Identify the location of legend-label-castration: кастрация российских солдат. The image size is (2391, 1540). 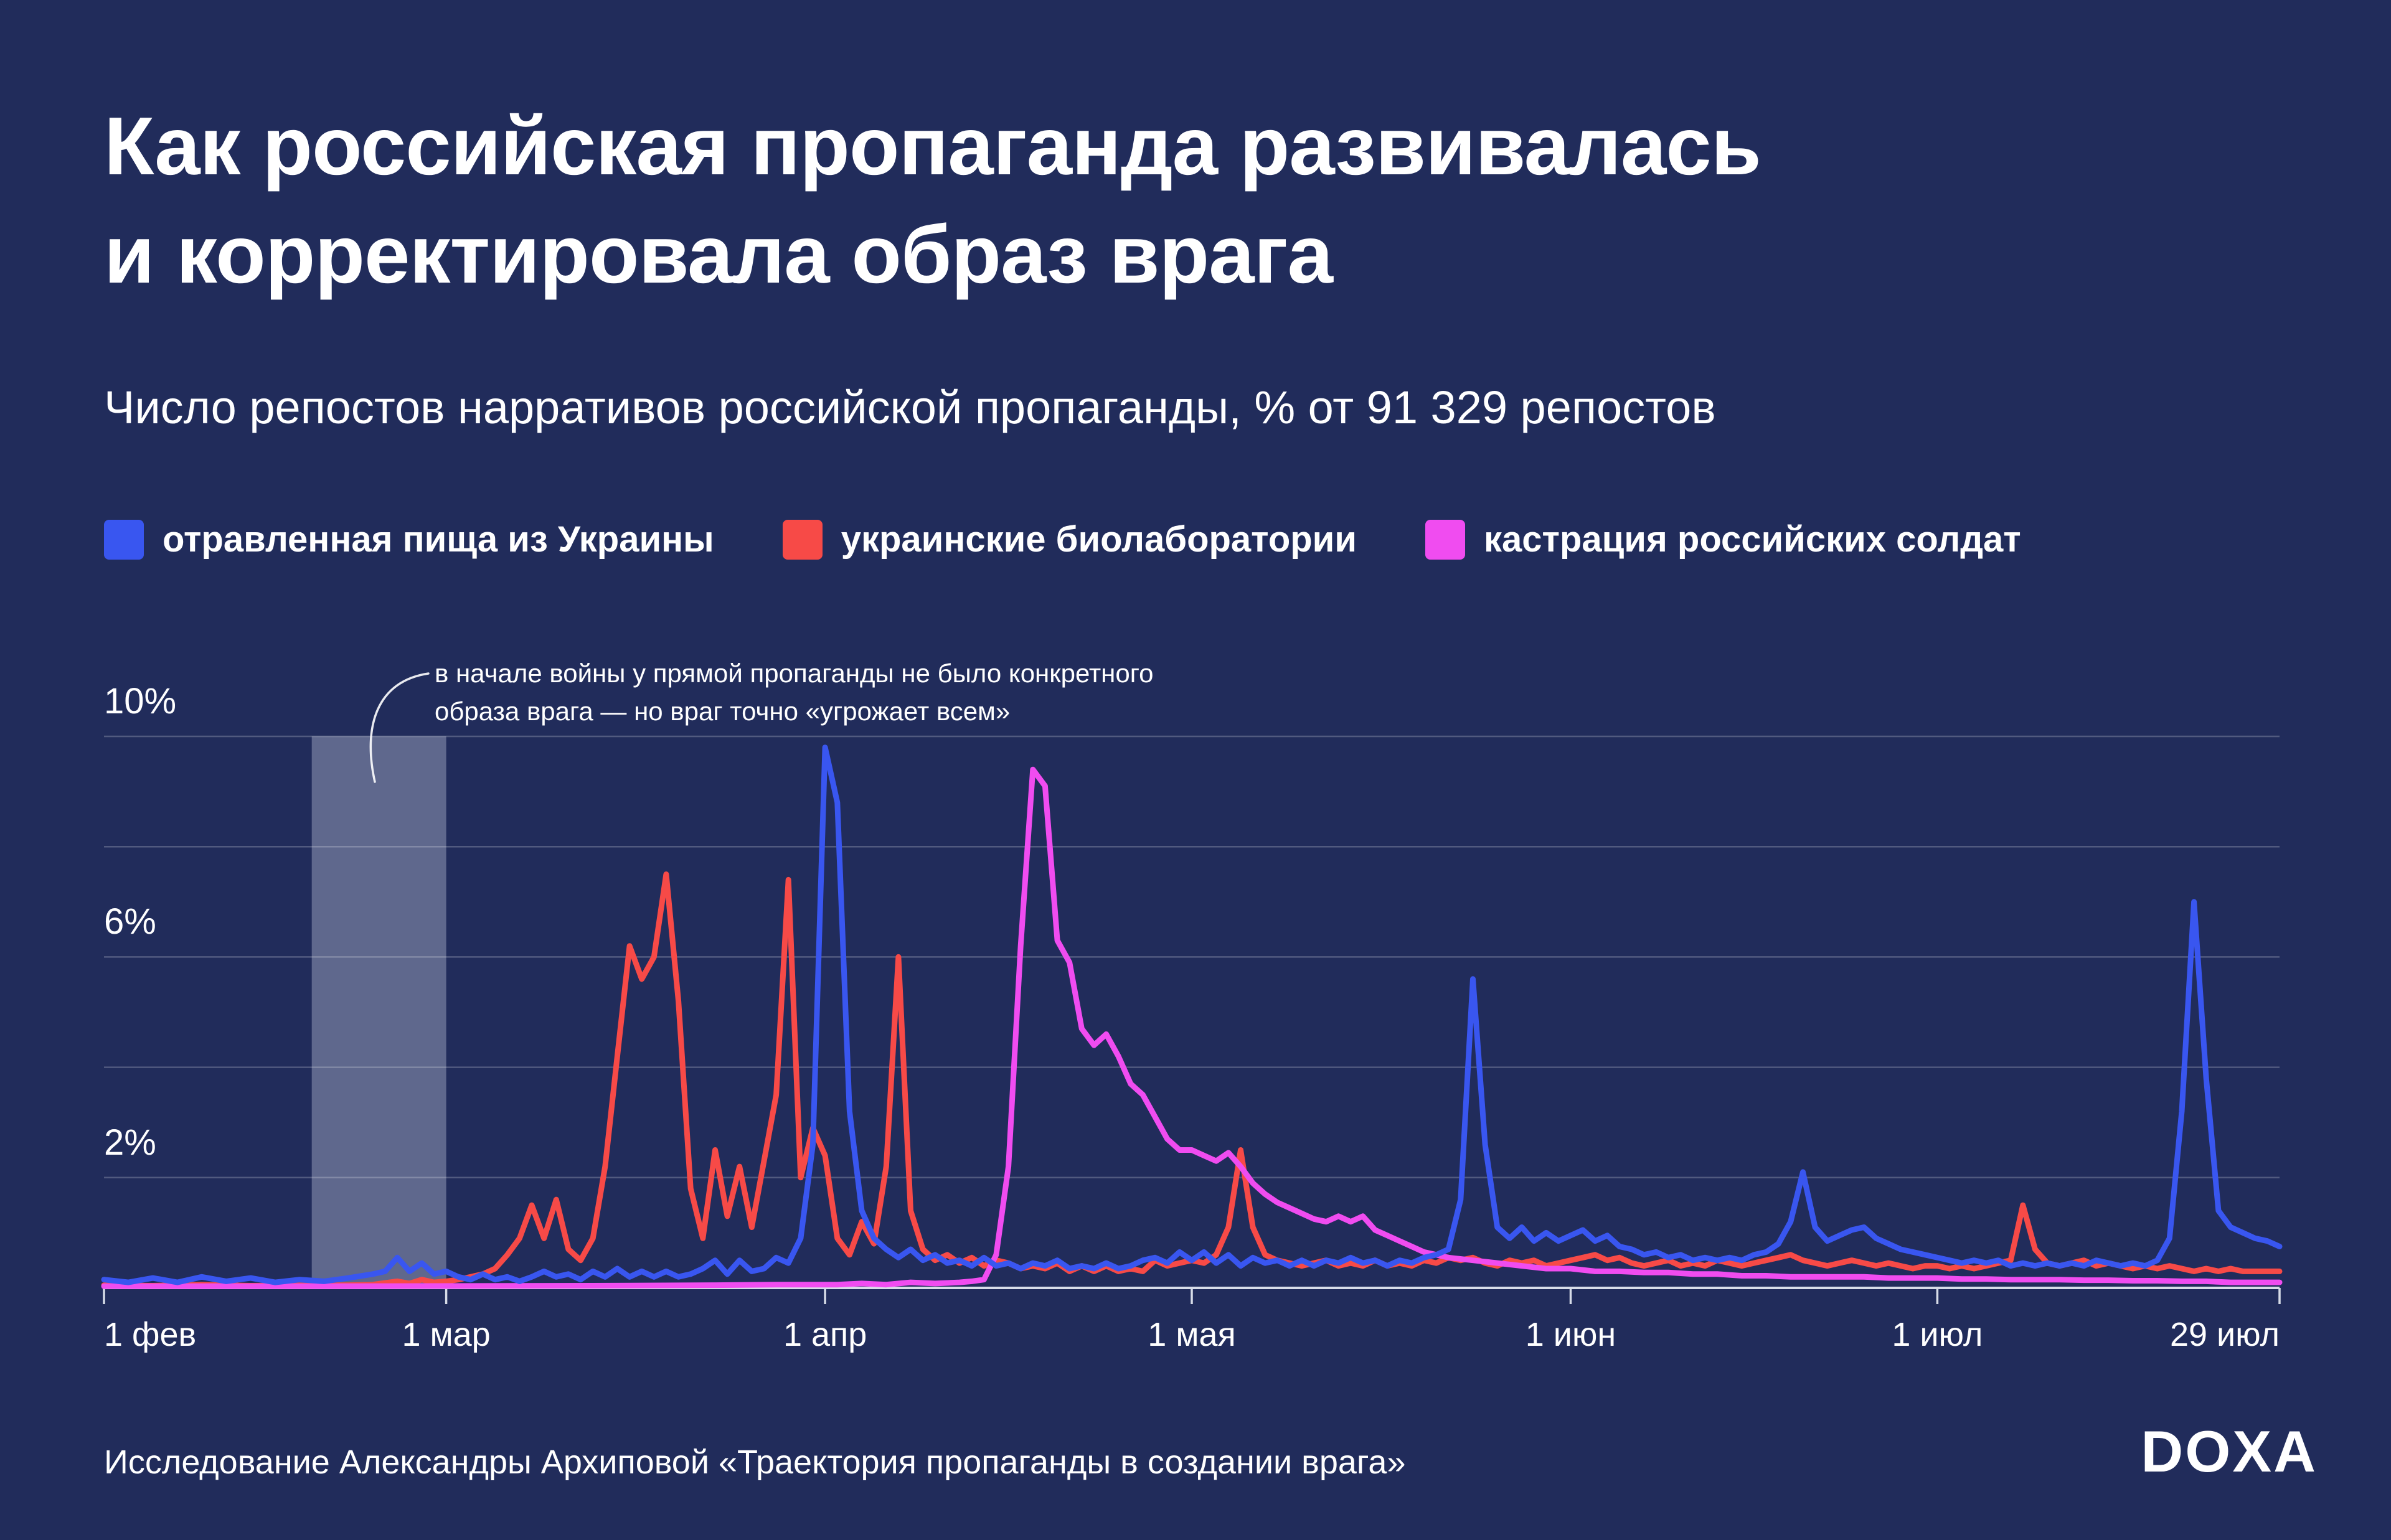
(1753, 539).